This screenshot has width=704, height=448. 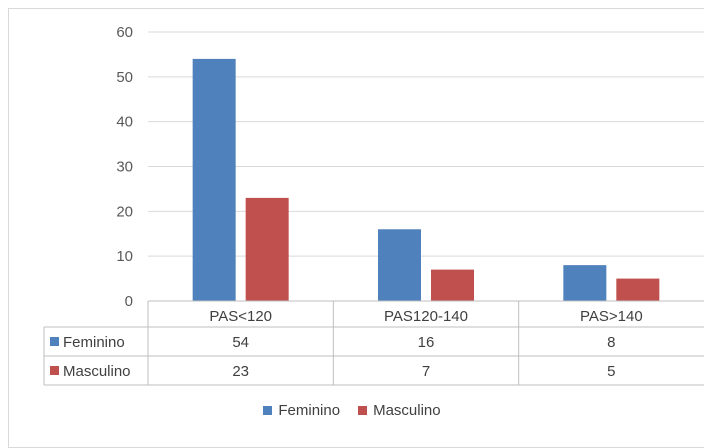 I want to click on category-label: PAS>140, so click(x=611, y=316).